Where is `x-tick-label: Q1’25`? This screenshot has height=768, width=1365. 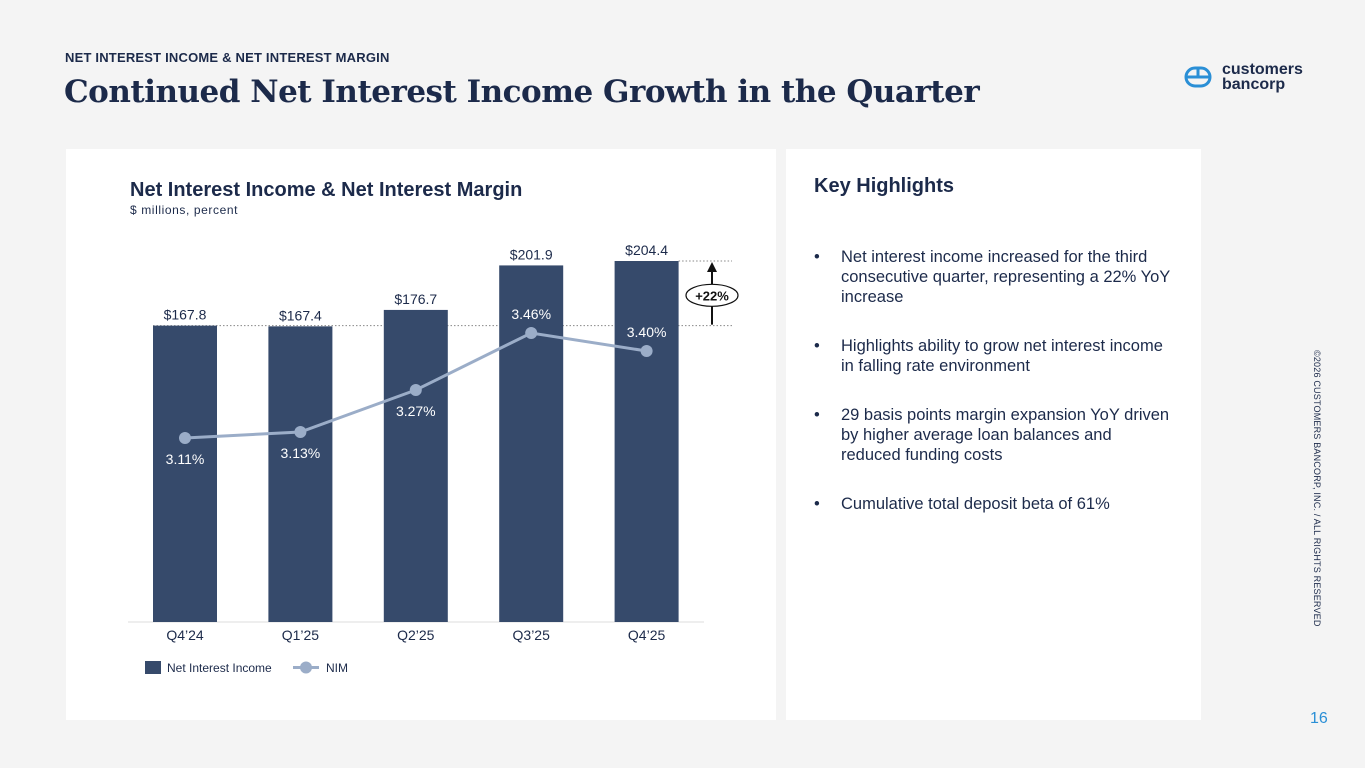 x-tick-label: Q1’25 is located at coordinates (301, 635).